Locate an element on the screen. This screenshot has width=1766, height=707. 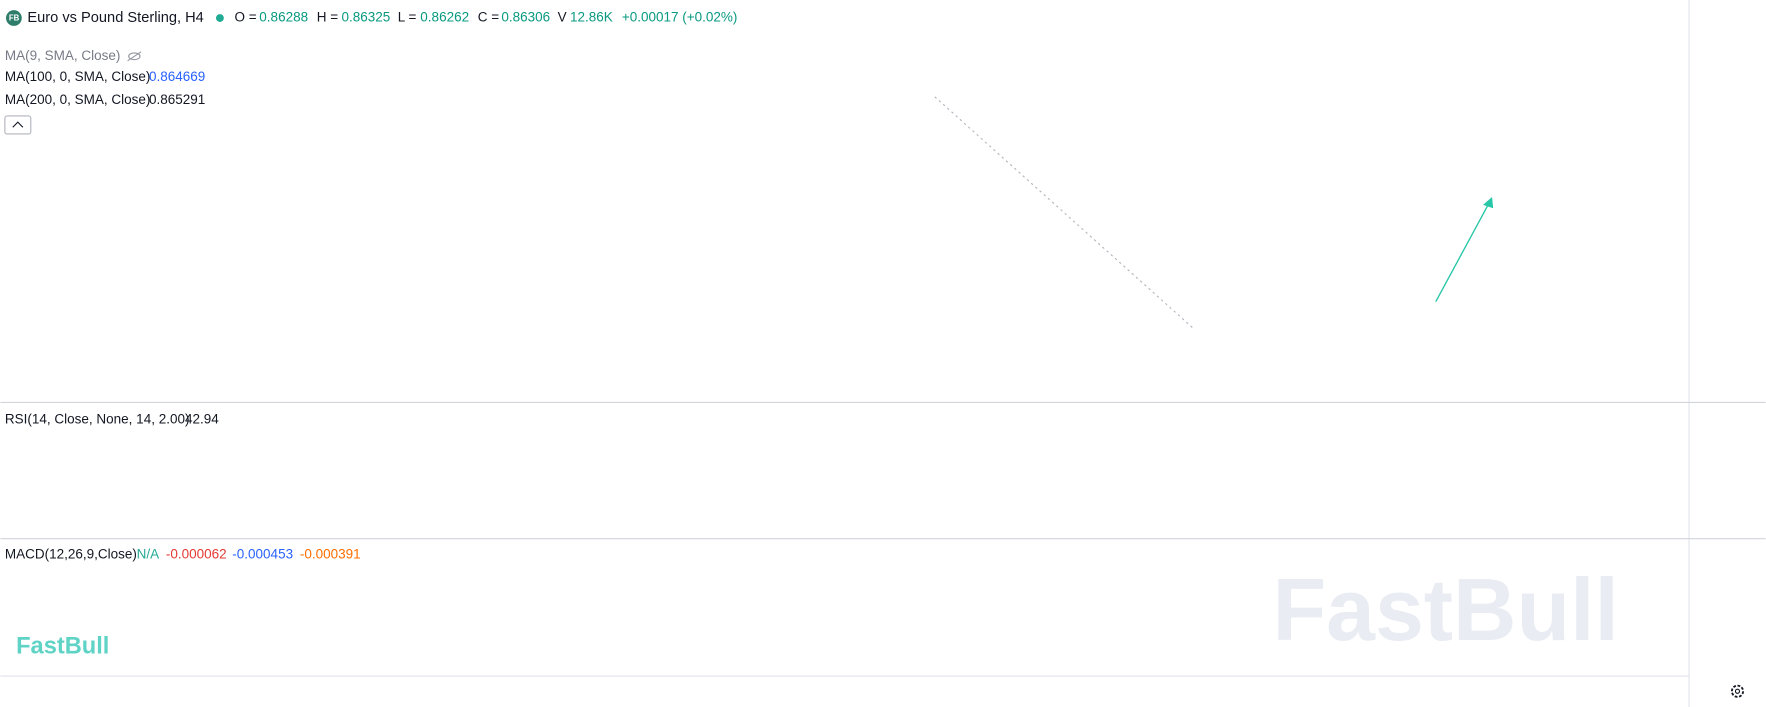
arrow is located at coordinates (1462, 253).